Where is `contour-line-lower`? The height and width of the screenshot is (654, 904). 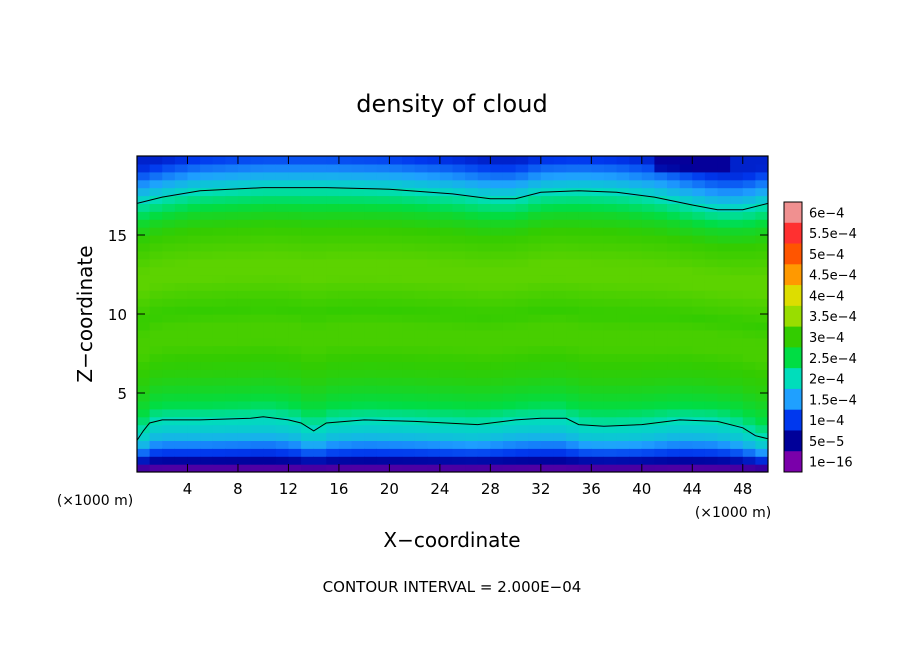
contour-line-lower is located at coordinates (452, 428).